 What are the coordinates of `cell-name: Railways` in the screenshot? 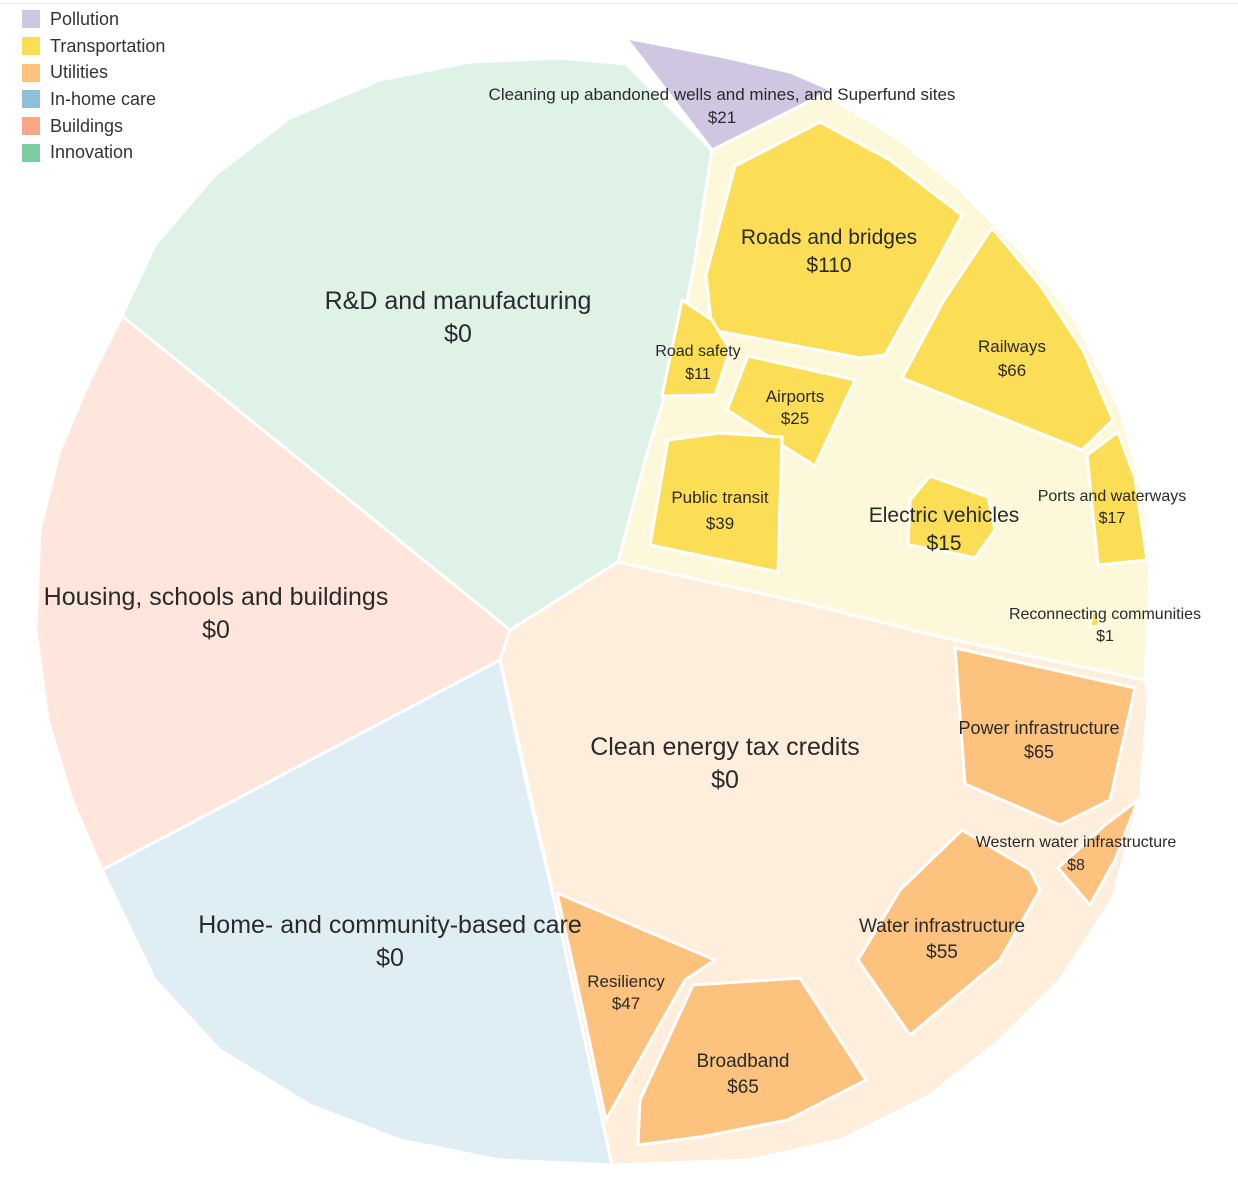 It's located at (1012, 346).